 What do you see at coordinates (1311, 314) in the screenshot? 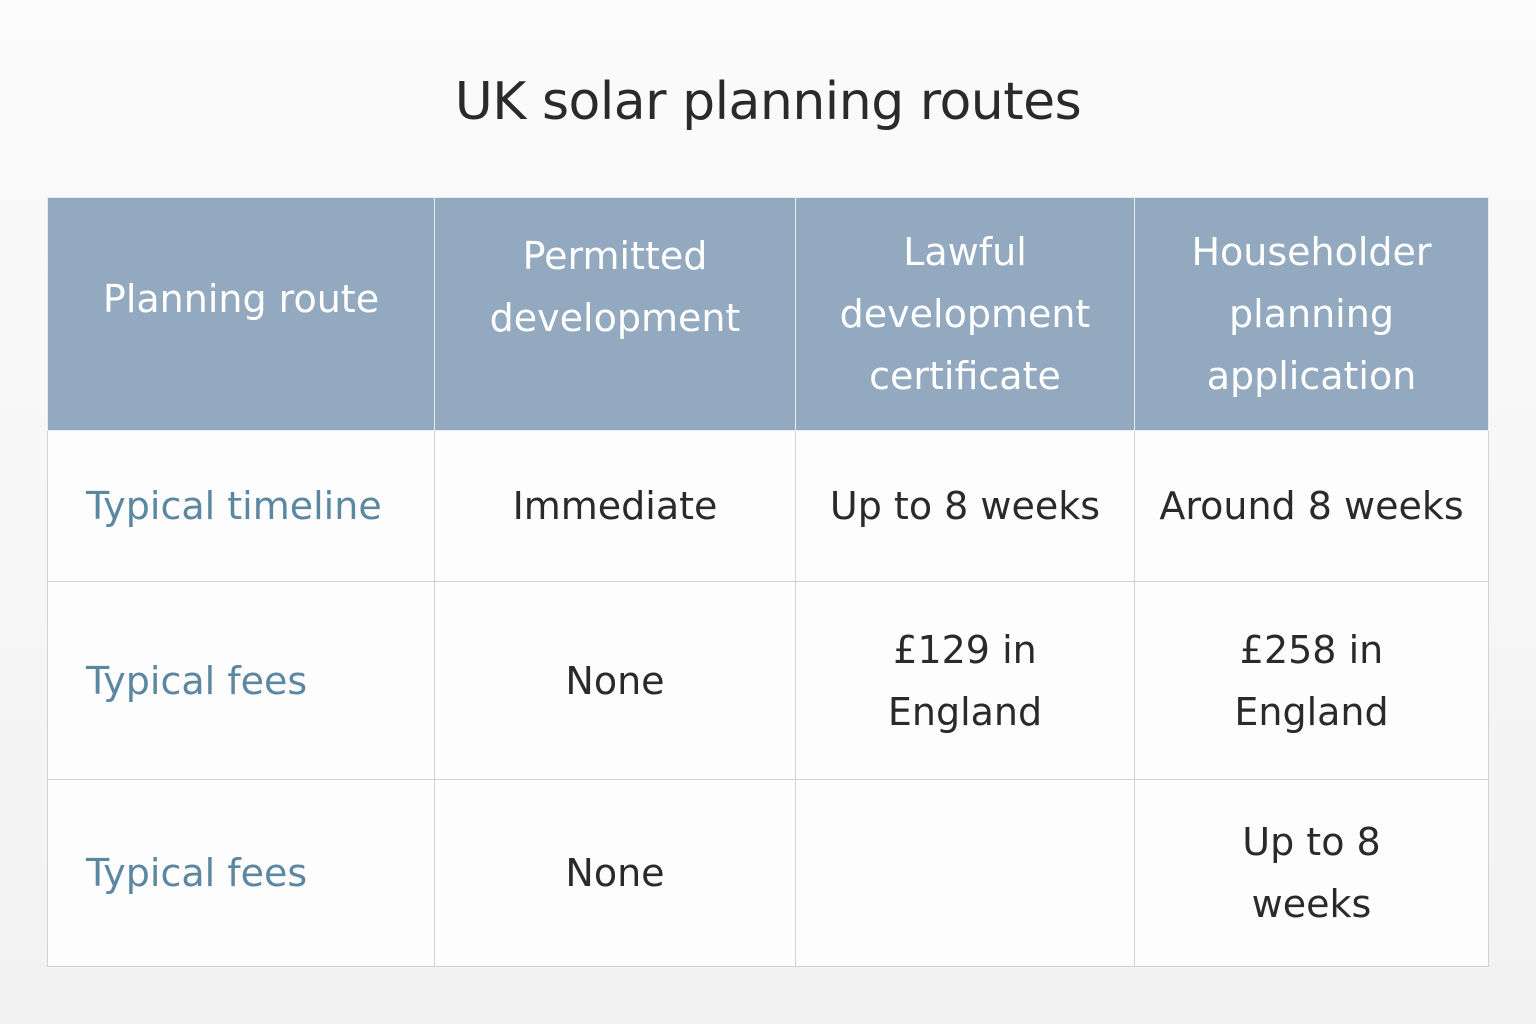
I see `header-householder-application: Householder planning application` at bounding box center [1311, 314].